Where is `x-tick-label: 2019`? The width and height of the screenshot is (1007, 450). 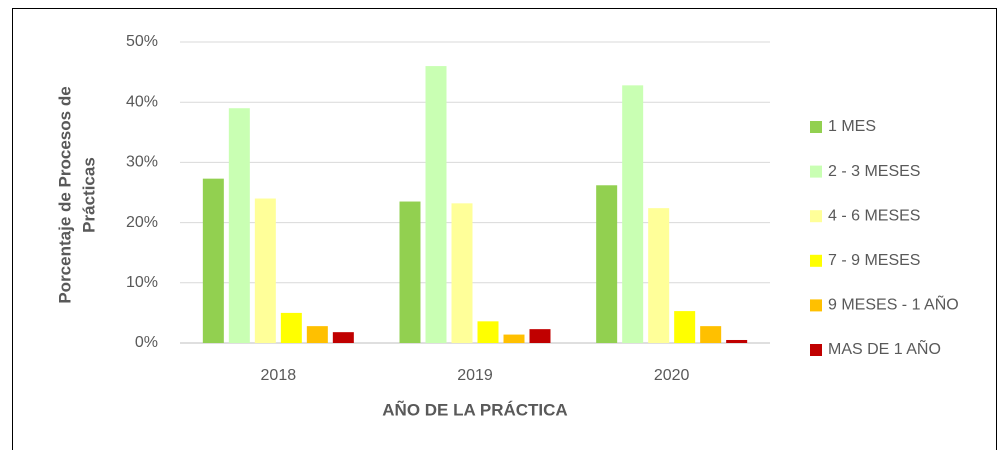 x-tick-label: 2019 is located at coordinates (475, 375).